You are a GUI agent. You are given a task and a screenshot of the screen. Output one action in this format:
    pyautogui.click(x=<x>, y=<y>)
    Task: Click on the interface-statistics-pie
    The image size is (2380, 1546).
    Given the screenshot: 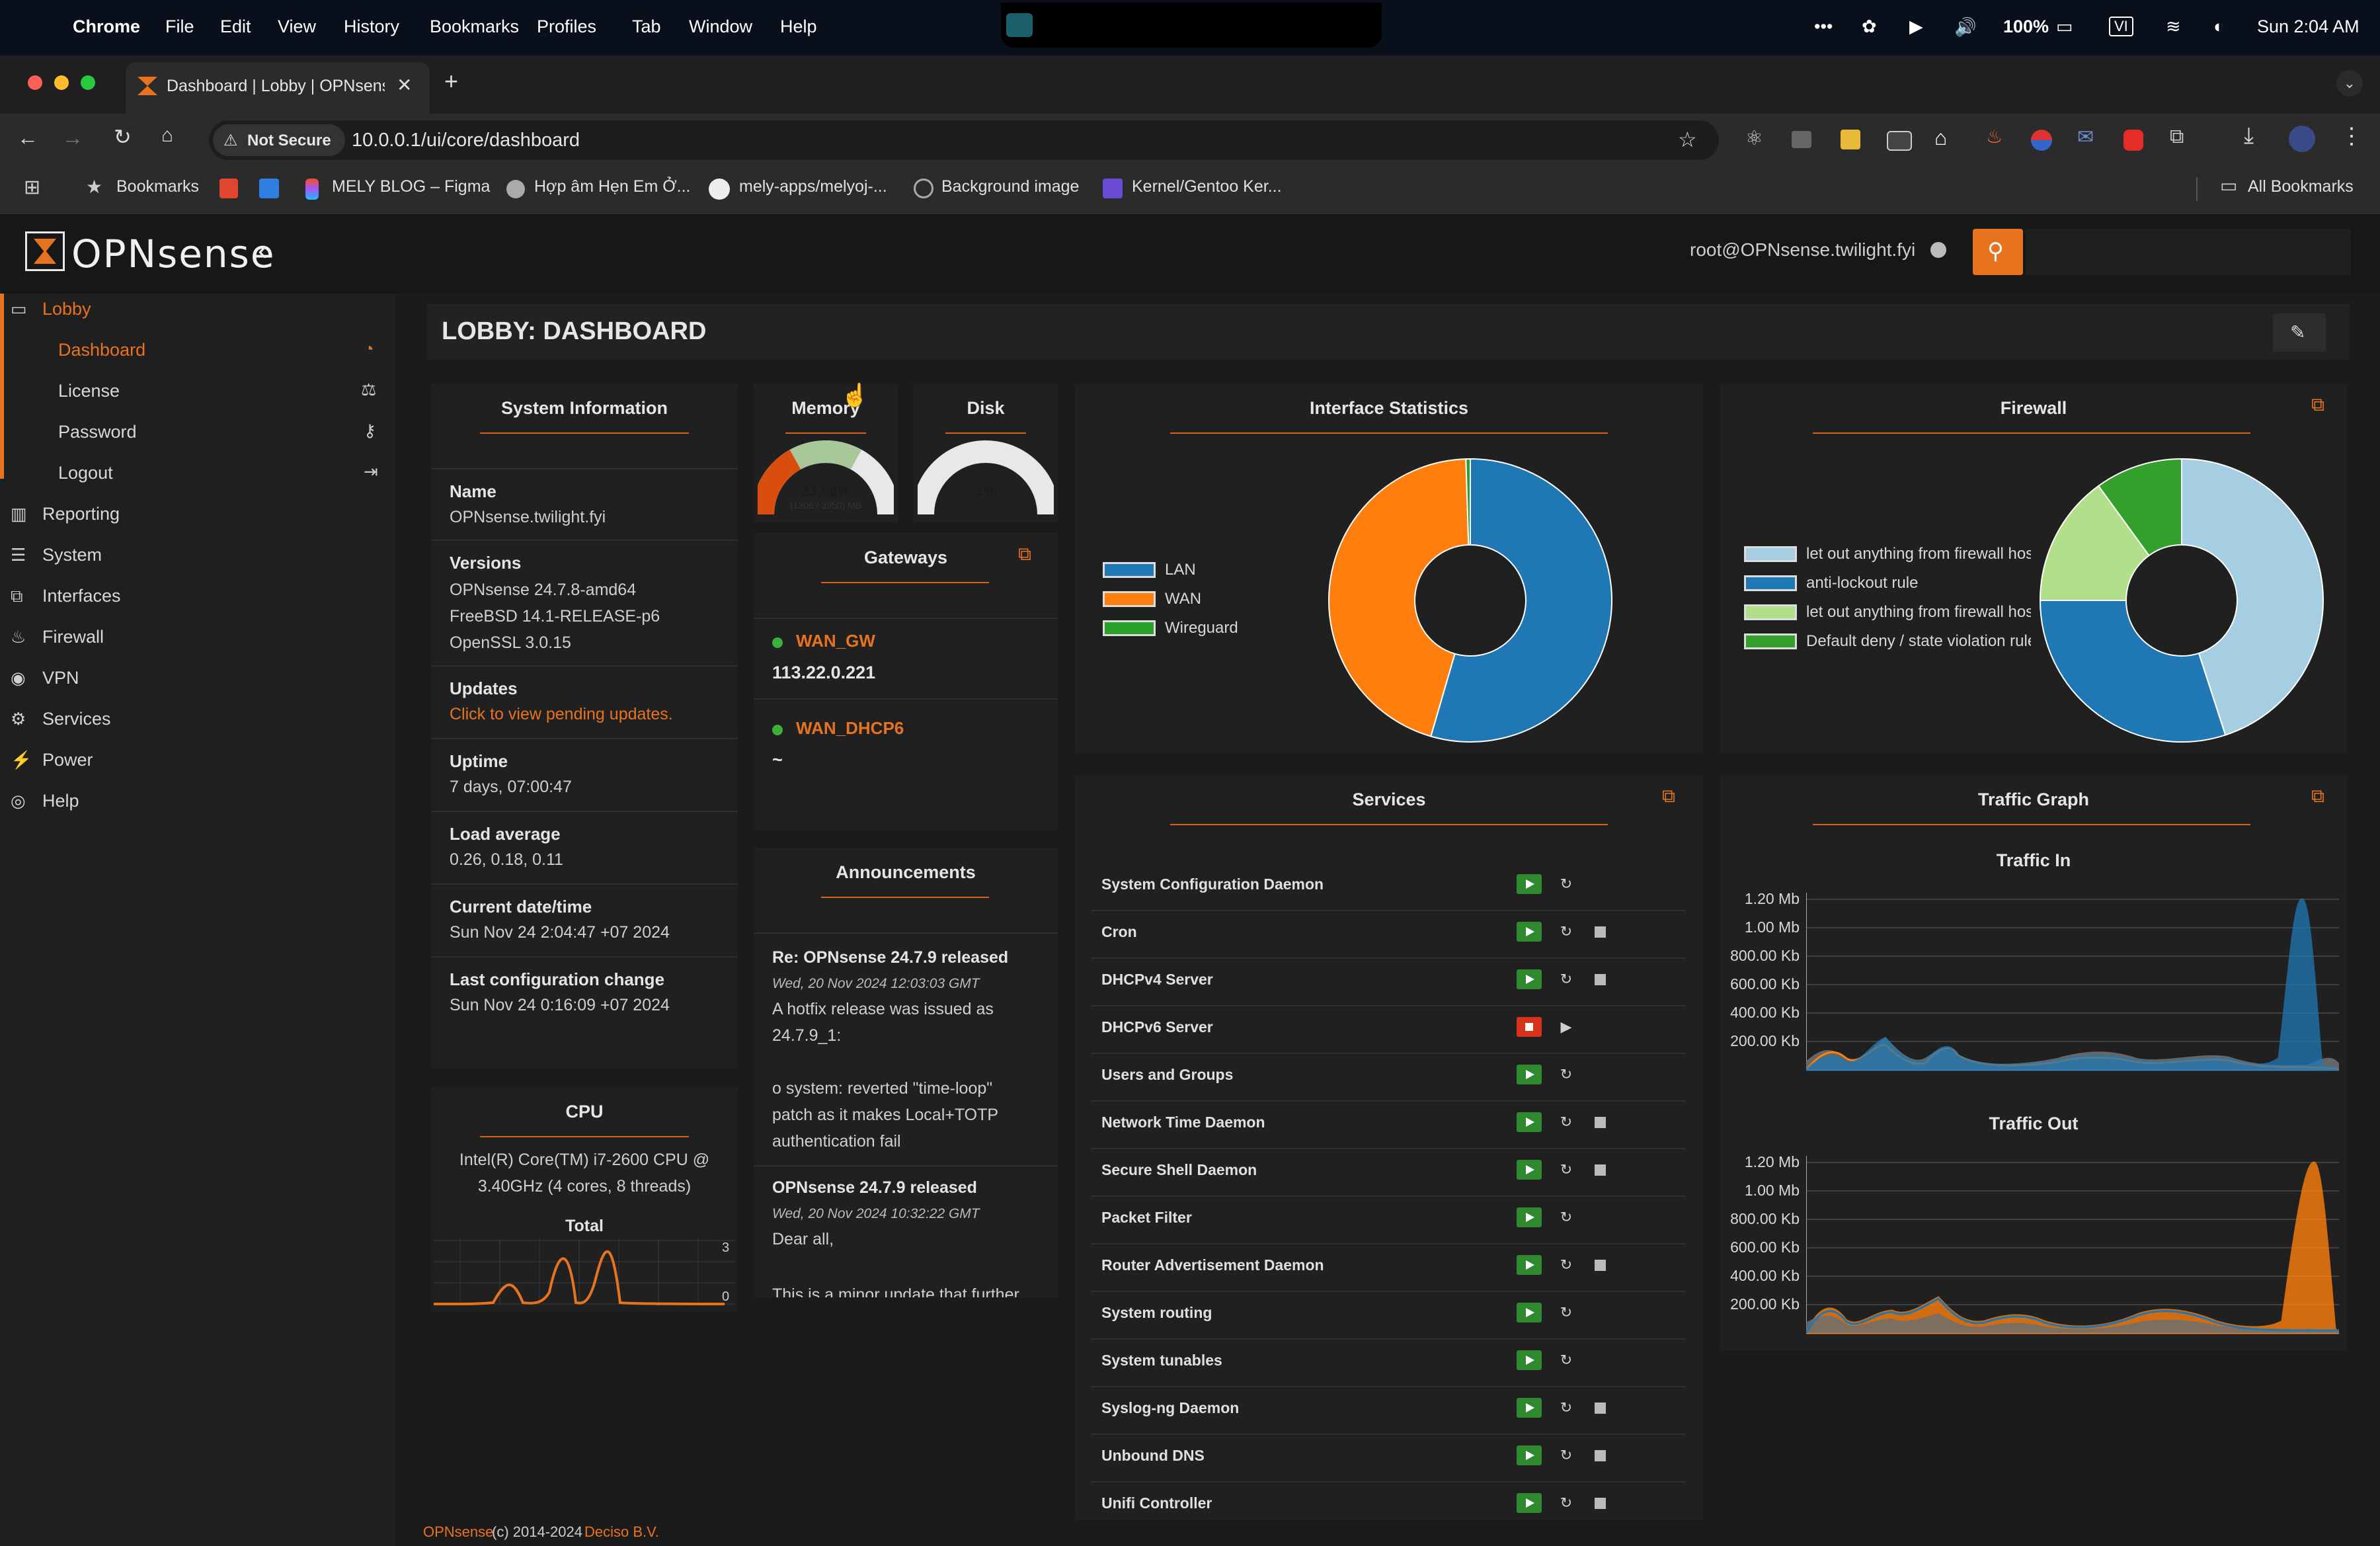 What is the action you would take?
    pyautogui.click(x=1470, y=600)
    